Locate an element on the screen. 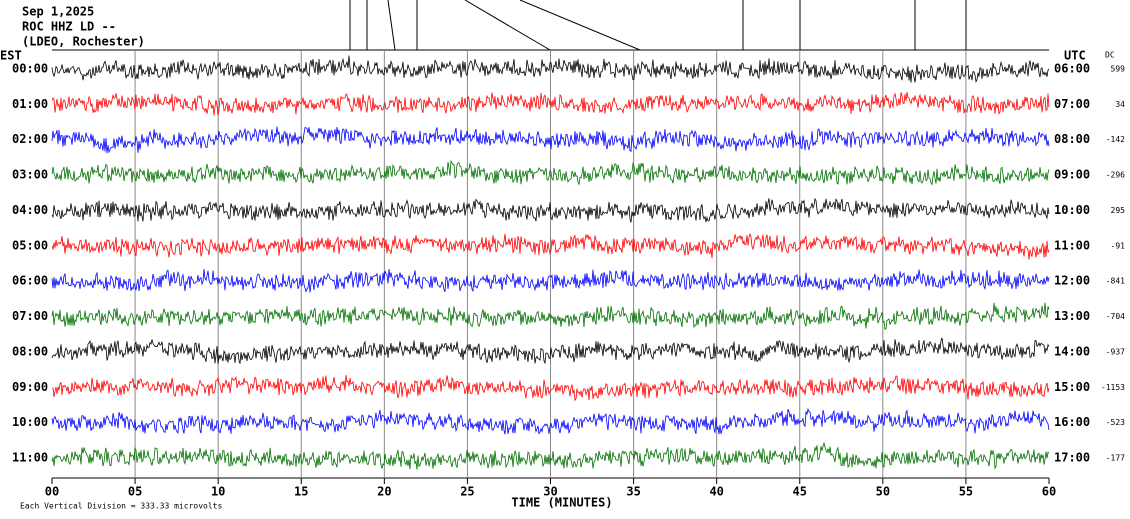 This screenshot has width=1130, height=519. dc-value: -704 is located at coordinates (1115, 316).